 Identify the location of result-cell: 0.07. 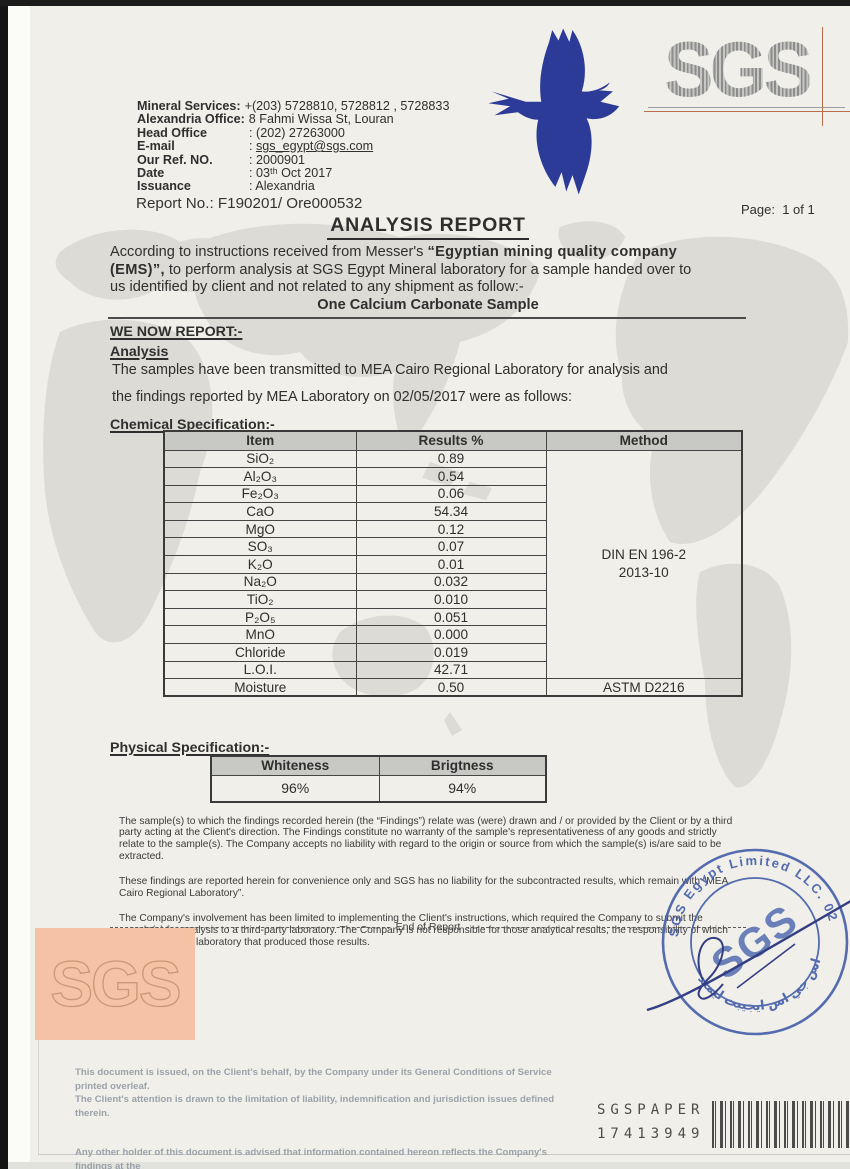
(451, 547).